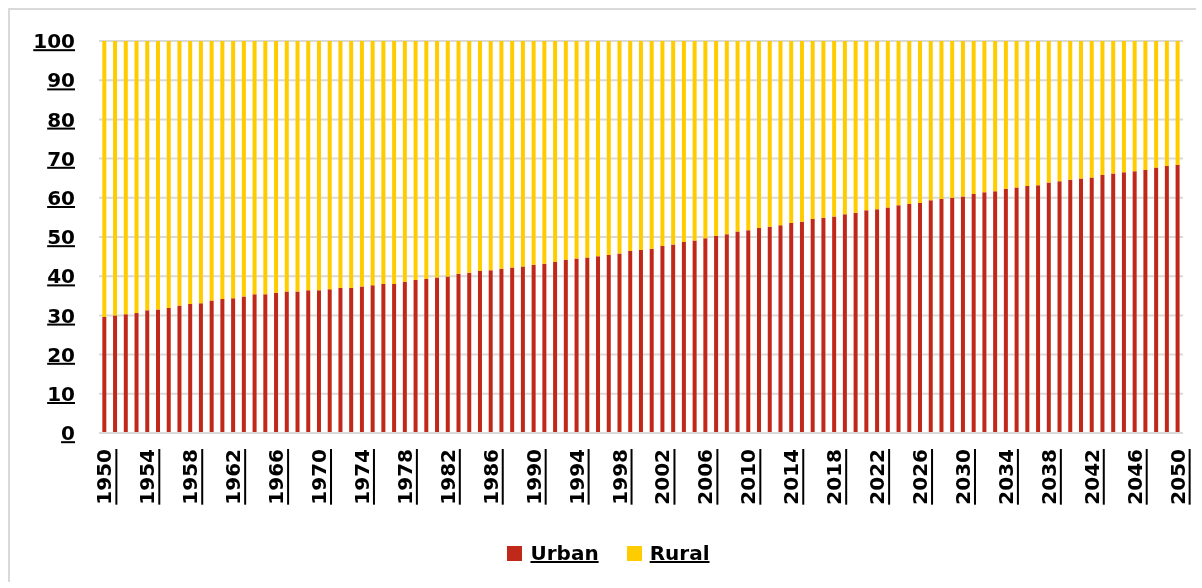  I want to click on x-tick-label: 1954, so click(147, 477).